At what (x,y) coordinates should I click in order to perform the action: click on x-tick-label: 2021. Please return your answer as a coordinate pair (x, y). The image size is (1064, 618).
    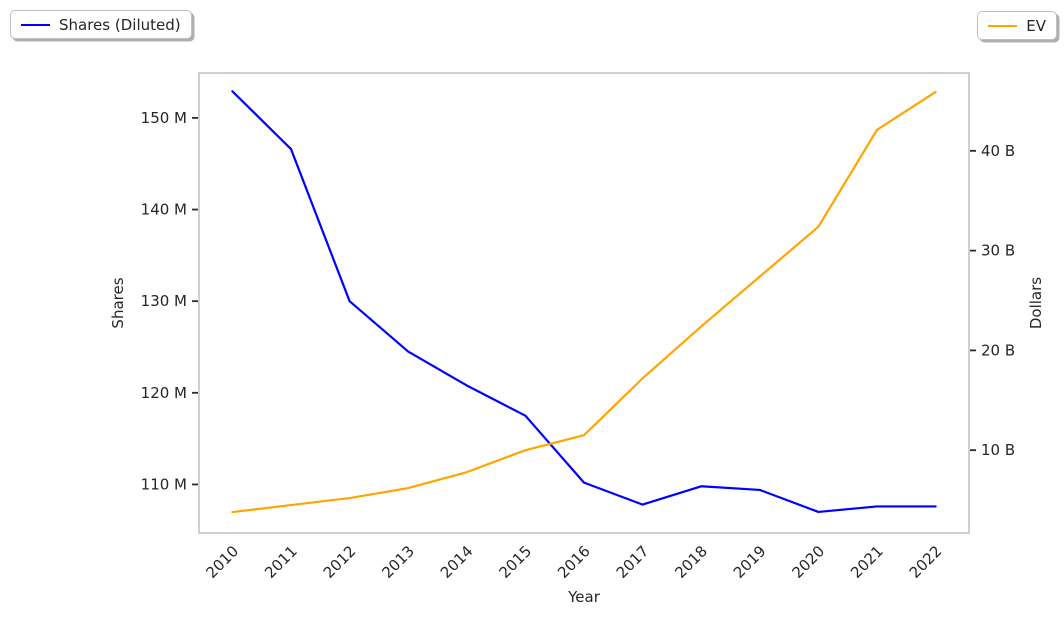
    Looking at the image, I should click on (867, 562).